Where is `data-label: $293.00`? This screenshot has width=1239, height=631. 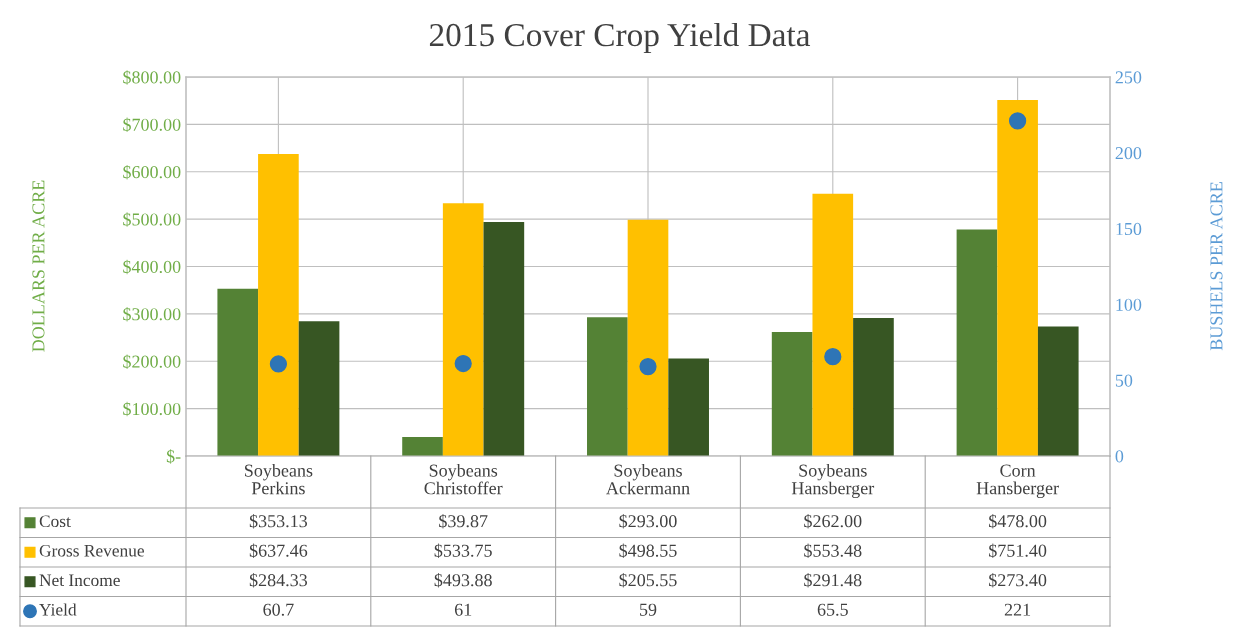
data-label: $293.00 is located at coordinates (648, 521).